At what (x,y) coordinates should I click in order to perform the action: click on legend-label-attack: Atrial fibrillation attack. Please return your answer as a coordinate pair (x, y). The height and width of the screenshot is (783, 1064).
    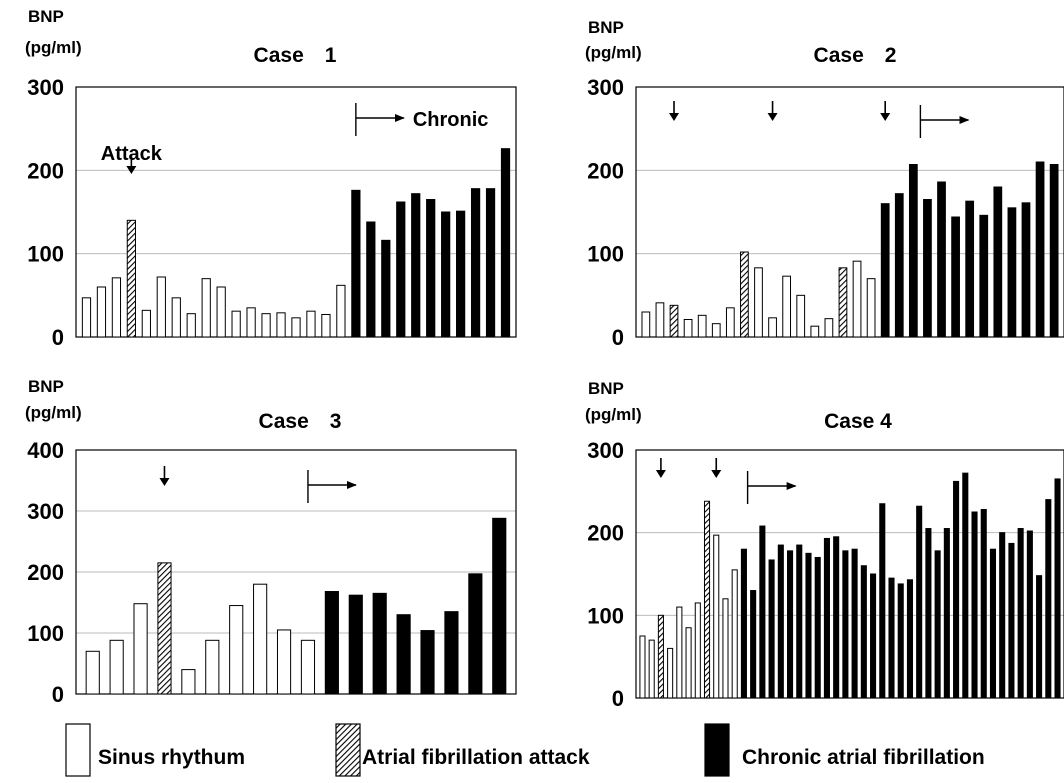
    Looking at the image, I should click on (476, 757).